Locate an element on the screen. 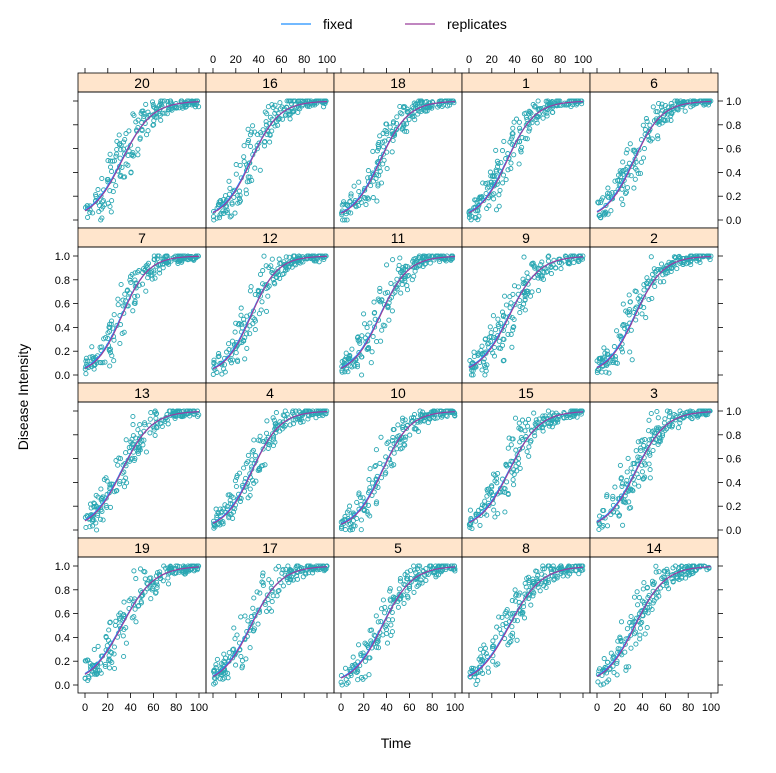  strip-label-6: 6 is located at coordinates (654, 83).